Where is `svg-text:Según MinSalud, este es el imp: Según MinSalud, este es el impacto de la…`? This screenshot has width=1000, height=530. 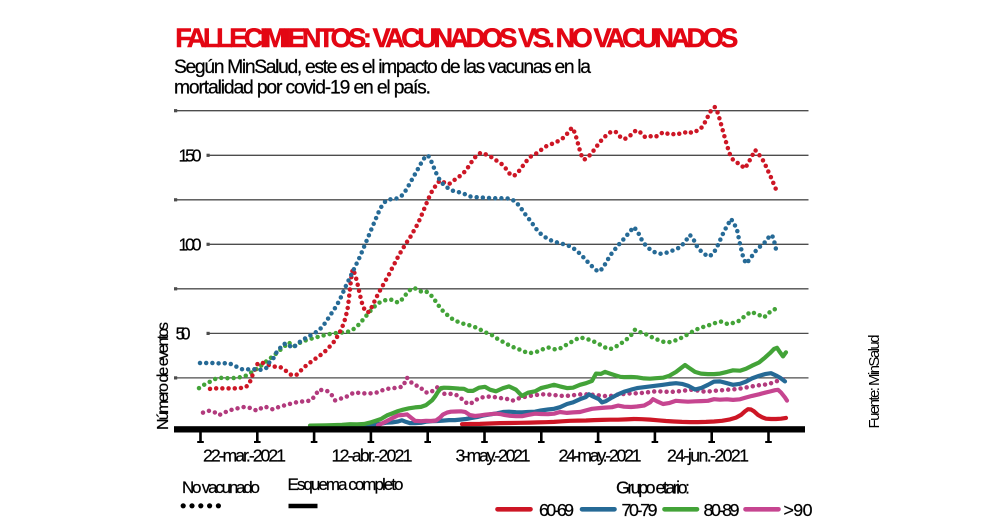 svg-text:Según MinSalud, este es el imp: Según MinSalud, este es el impacto de la… is located at coordinates (382, 67).